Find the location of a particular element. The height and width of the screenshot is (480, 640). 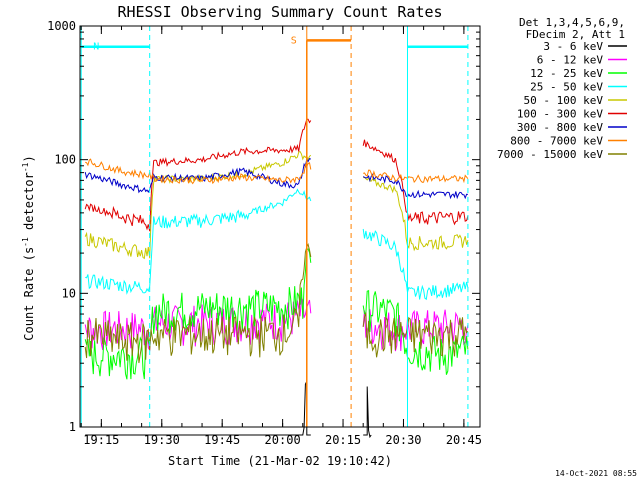

x-axis-label: Start Time (21-Mar-02 19:10:42) is located at coordinates (280, 461).